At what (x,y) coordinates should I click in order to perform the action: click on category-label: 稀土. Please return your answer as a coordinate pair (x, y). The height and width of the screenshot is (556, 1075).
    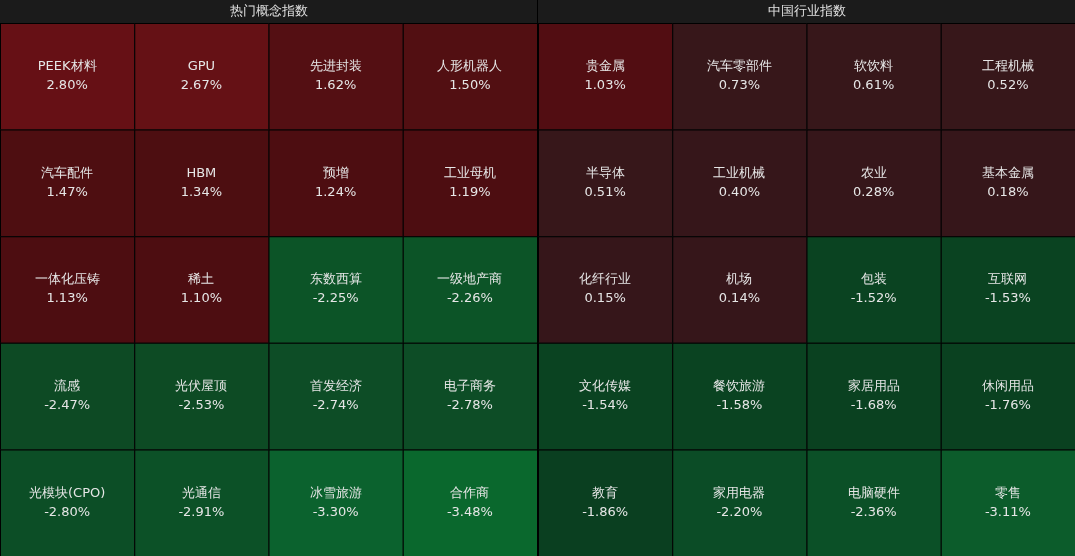
    Looking at the image, I should click on (201, 279).